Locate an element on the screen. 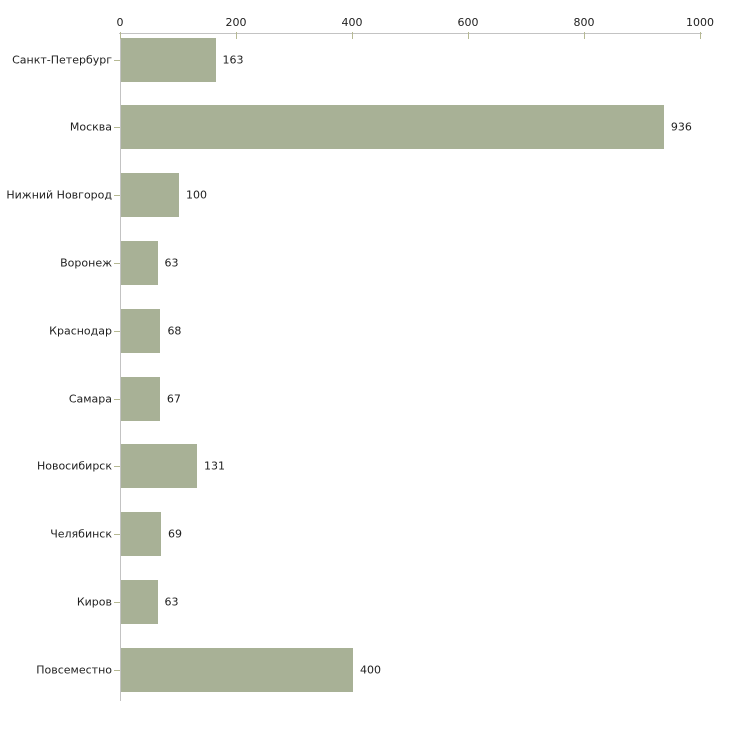 This screenshot has height=730, width=730. category-label: Самара is located at coordinates (90, 398).